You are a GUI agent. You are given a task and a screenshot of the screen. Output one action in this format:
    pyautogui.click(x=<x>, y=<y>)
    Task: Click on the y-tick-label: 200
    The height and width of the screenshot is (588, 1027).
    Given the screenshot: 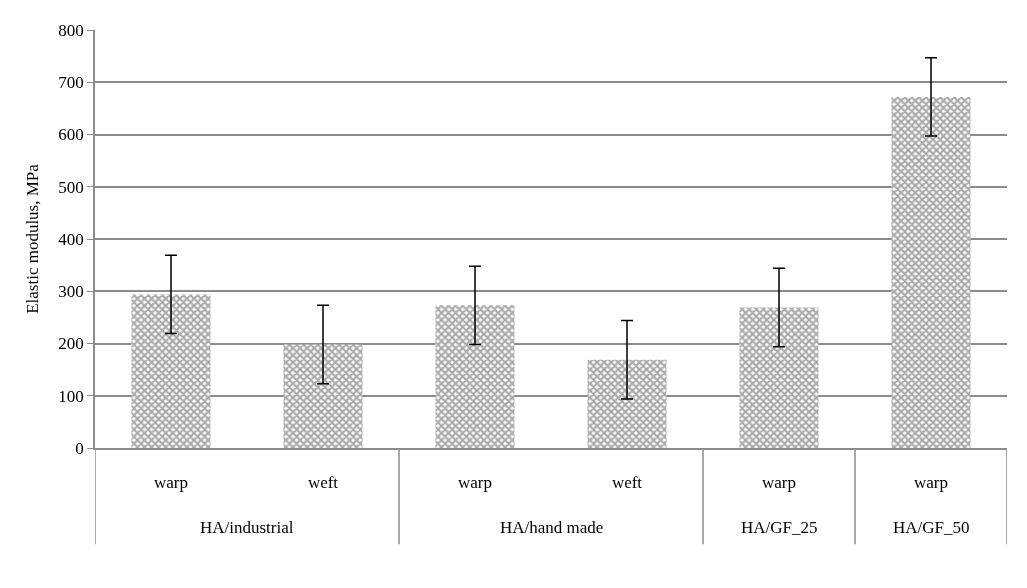 What is the action you would take?
    pyautogui.click(x=71, y=344)
    